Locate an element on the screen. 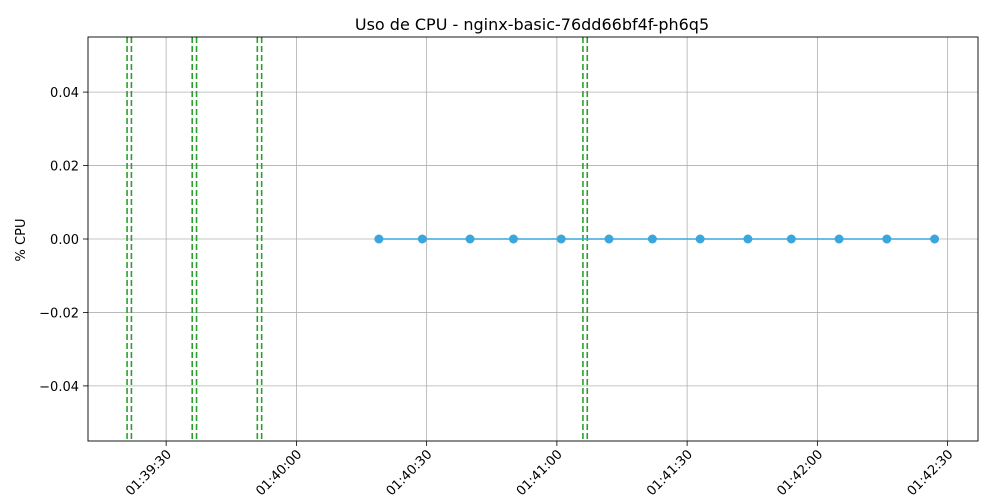 This screenshot has width=1000, height=504. x-tick-label: 01:40:00 is located at coordinates (279, 473).